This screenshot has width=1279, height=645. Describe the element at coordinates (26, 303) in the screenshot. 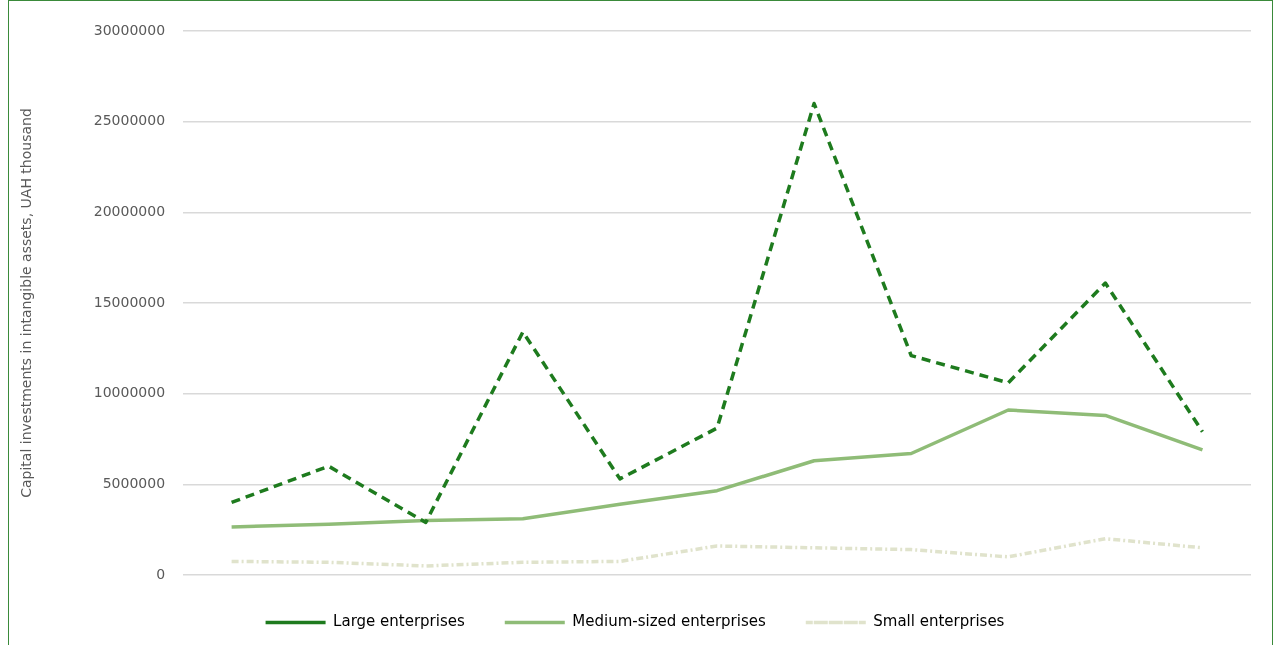

I see `y-axis-title: Capital investments in intangible assets, UAH thousand` at that location.